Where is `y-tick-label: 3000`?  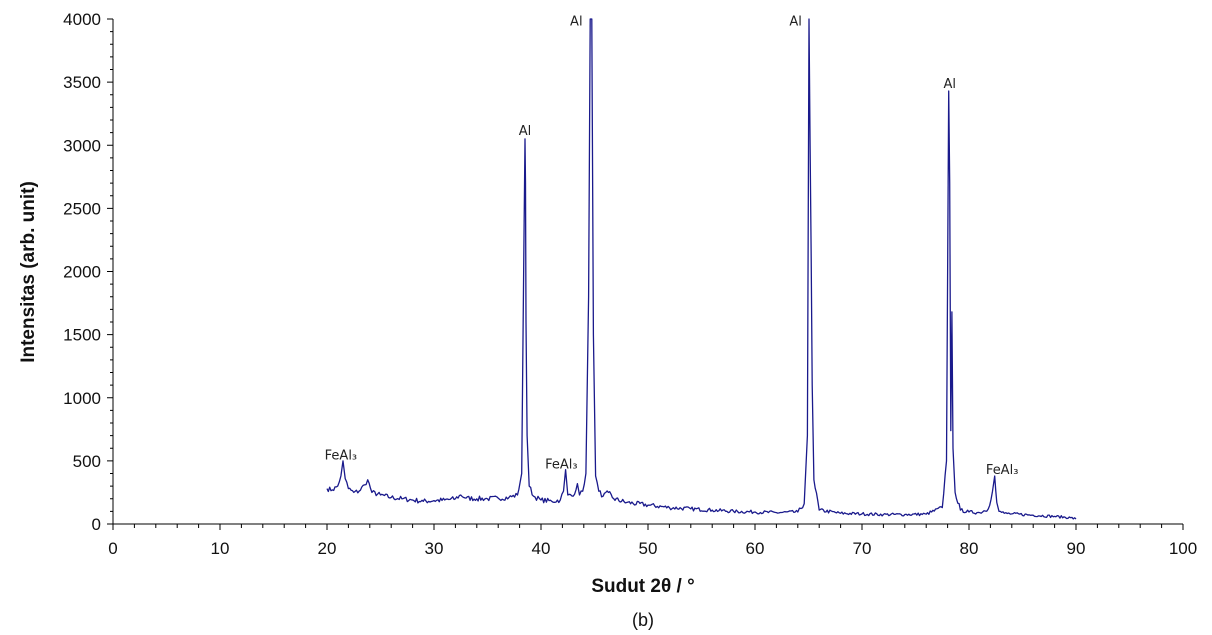
y-tick-label: 3000 is located at coordinates (82, 145).